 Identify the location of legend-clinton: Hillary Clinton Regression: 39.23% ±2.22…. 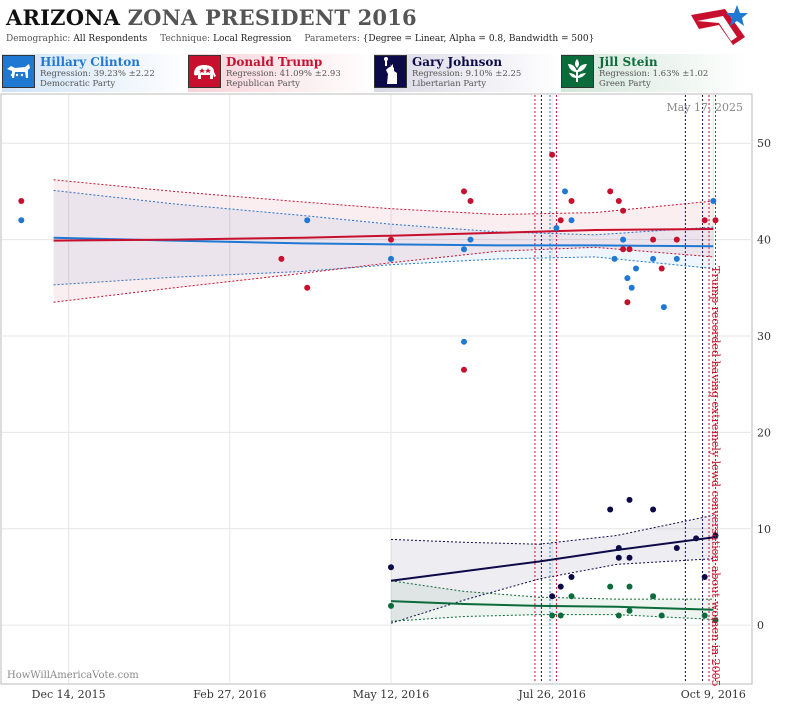
(95, 73).